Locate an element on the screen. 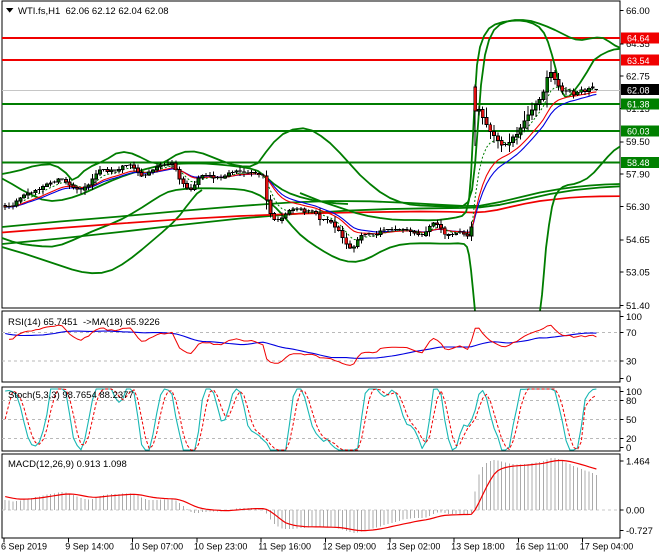 The image size is (660, 560). svg-text:RSI(14) 65.7451 ->MA(18) 65.9: RSI(14) 65.7451 ->MA(18) 65.9226 is located at coordinates (84, 322).